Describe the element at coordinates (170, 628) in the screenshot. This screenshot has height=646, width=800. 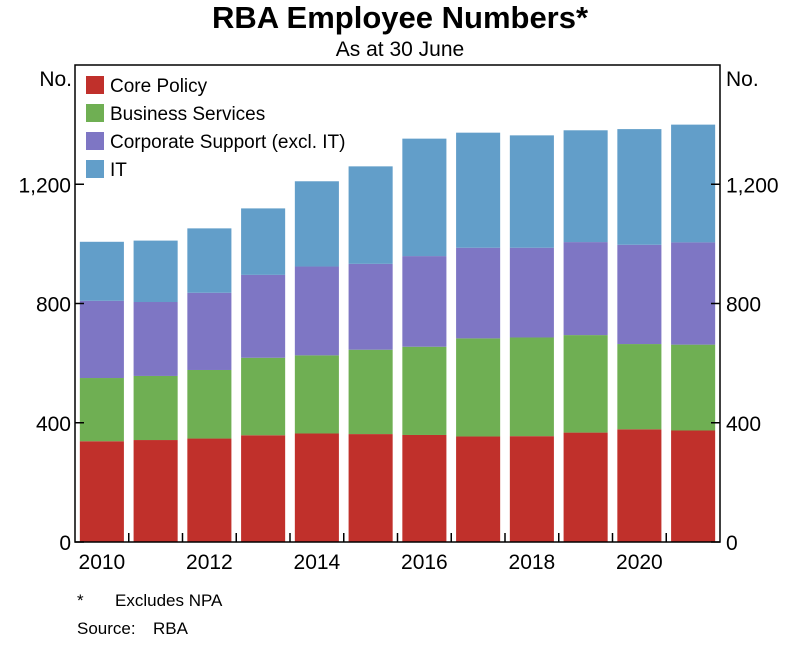
I see `source-text: RBA` at that location.